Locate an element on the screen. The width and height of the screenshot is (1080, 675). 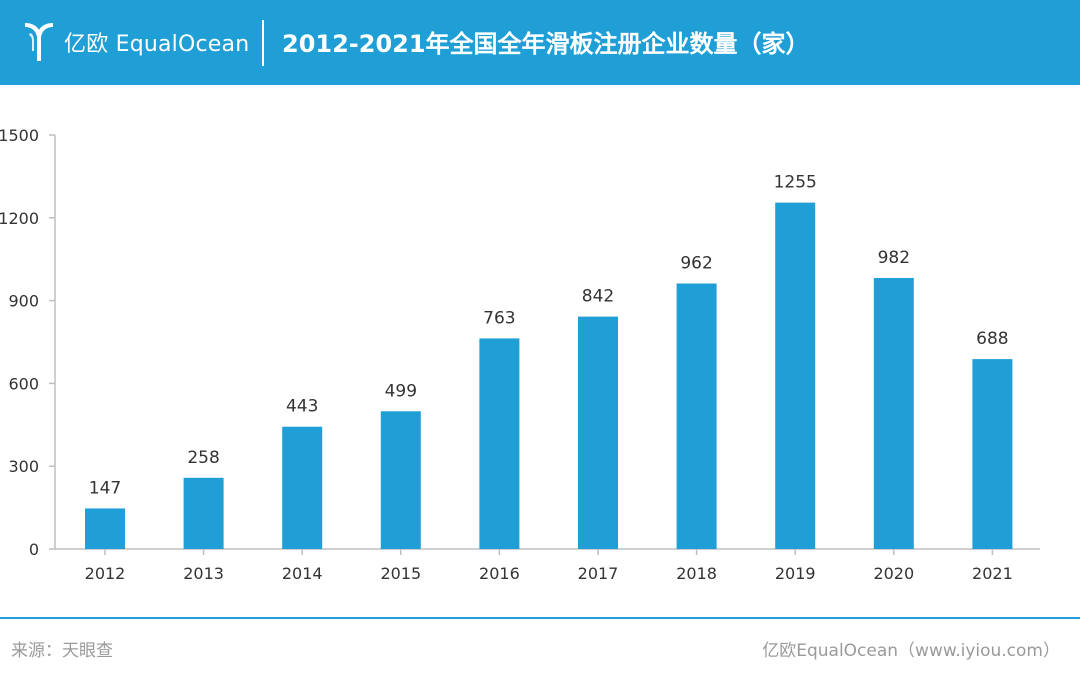
x-tick-label: 2013 is located at coordinates (203, 573).